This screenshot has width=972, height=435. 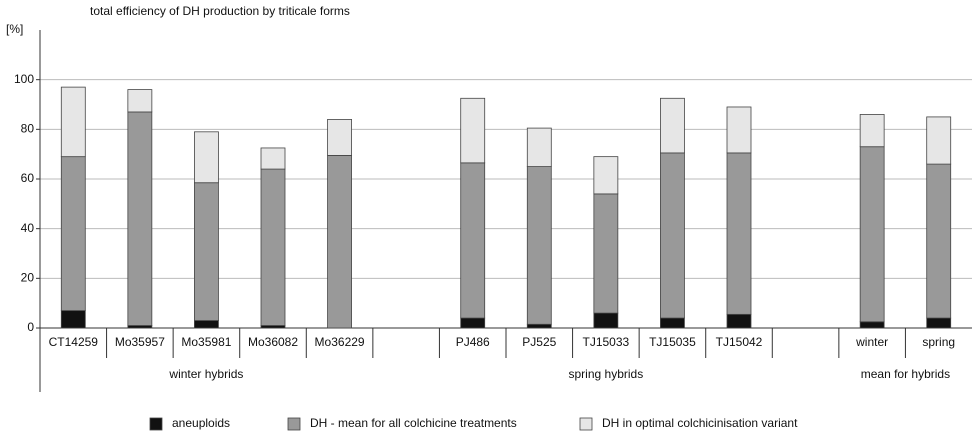 I want to click on group-label: winter hybrids, so click(x=205, y=374).